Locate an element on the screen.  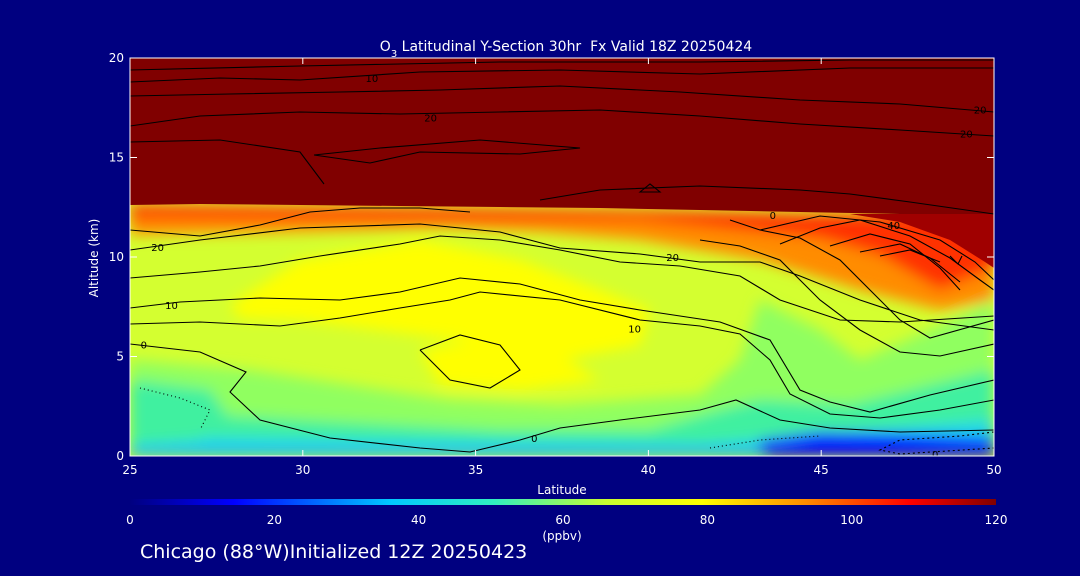
colorbar is located at coordinates (563, 502).